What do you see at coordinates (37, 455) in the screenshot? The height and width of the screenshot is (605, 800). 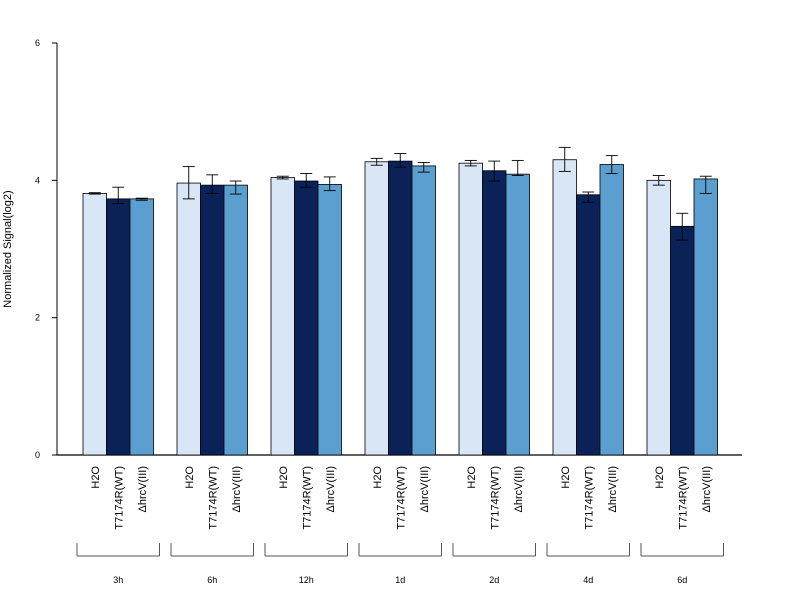 I see `y-tick-label: 0` at bounding box center [37, 455].